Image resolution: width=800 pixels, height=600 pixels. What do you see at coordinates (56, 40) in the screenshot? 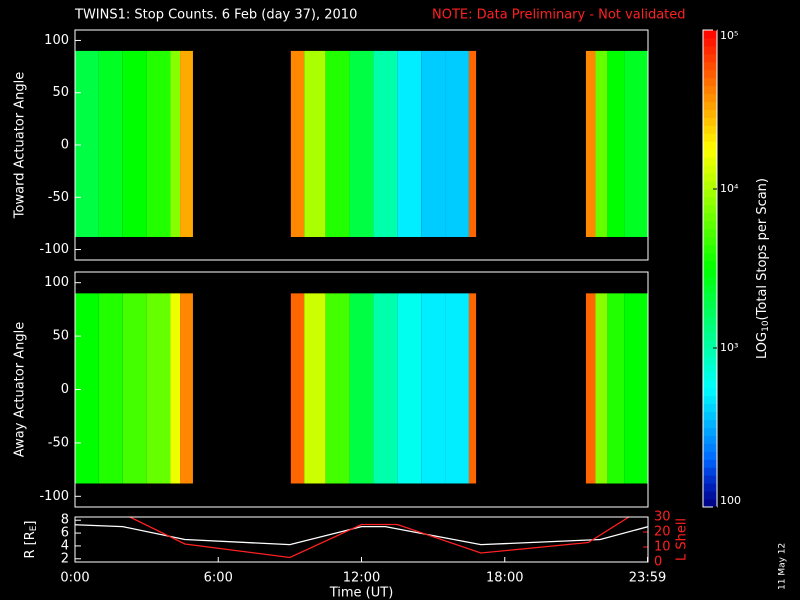
I see `y-tick-label: 100` at bounding box center [56, 40].